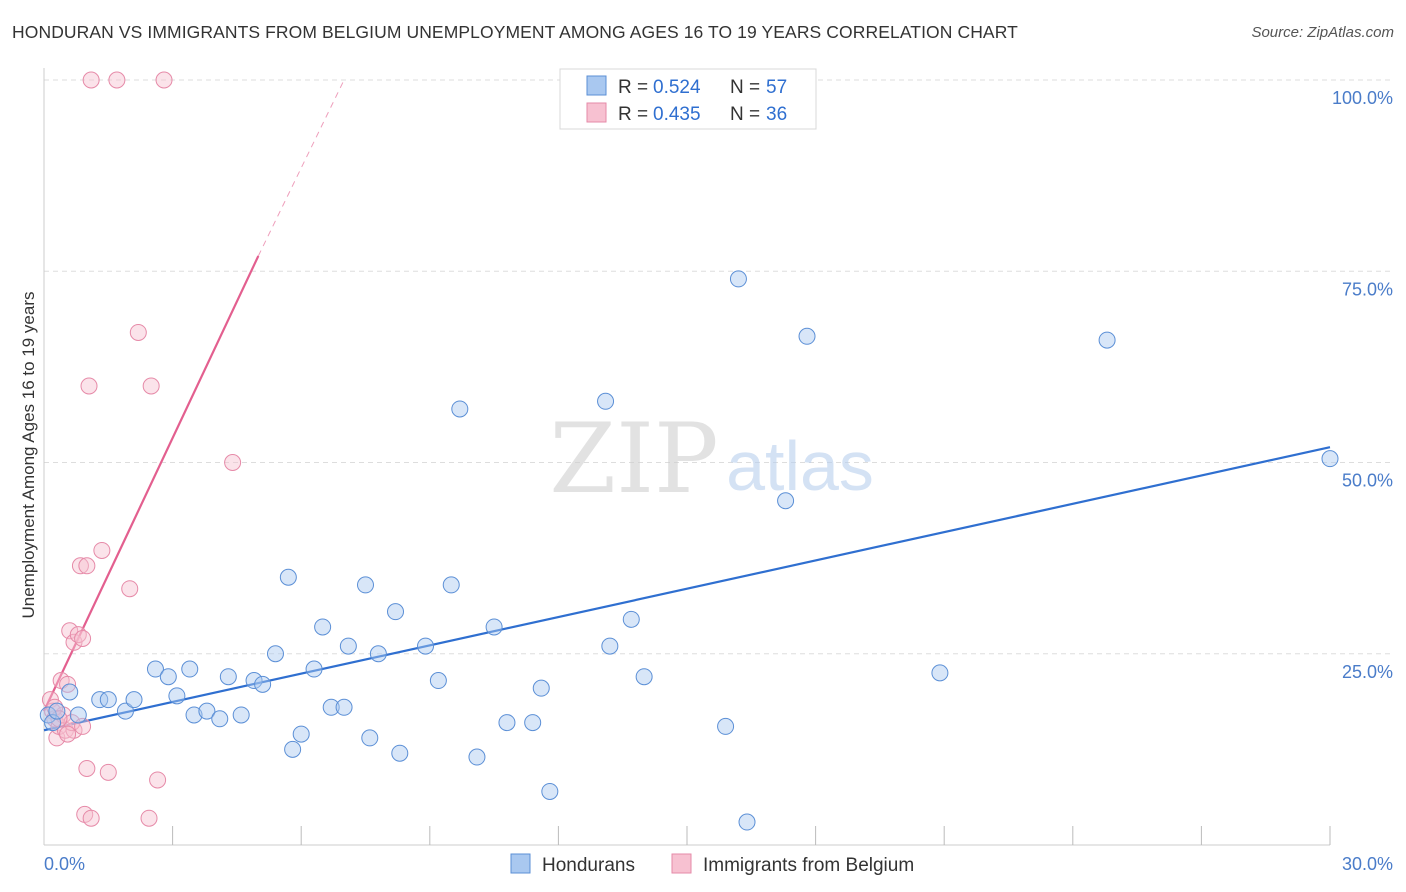  What do you see at coordinates (1367, 864) in the screenshot?
I see `x-tick-label: 30.0%` at bounding box center [1367, 864].